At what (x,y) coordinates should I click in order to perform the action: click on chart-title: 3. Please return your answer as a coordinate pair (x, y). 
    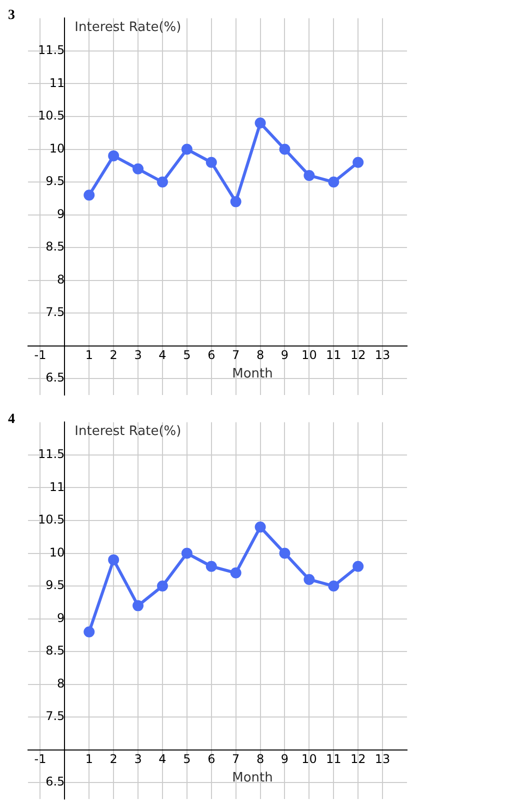
    Looking at the image, I should click on (11, 16).